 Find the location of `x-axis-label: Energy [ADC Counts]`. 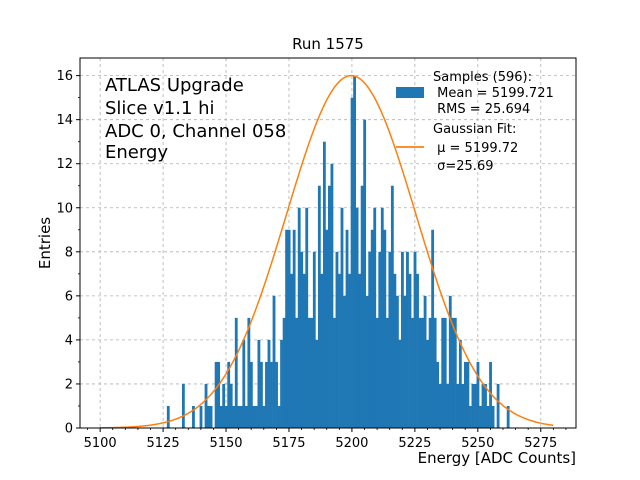

x-axis-label: Energy [ADC Counts] is located at coordinates (497, 458).